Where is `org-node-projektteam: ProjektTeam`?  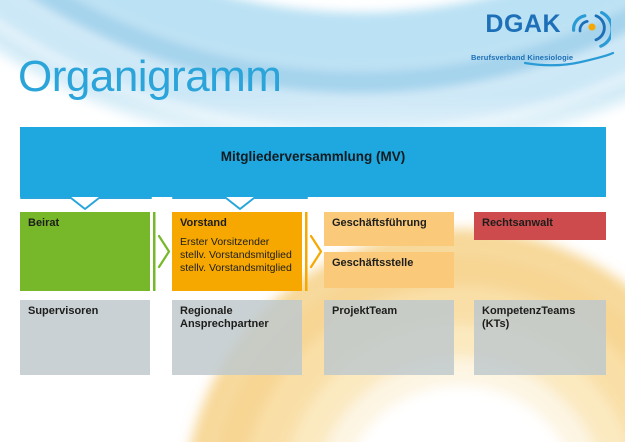 org-node-projektteam: ProjektTeam is located at coordinates (389, 337).